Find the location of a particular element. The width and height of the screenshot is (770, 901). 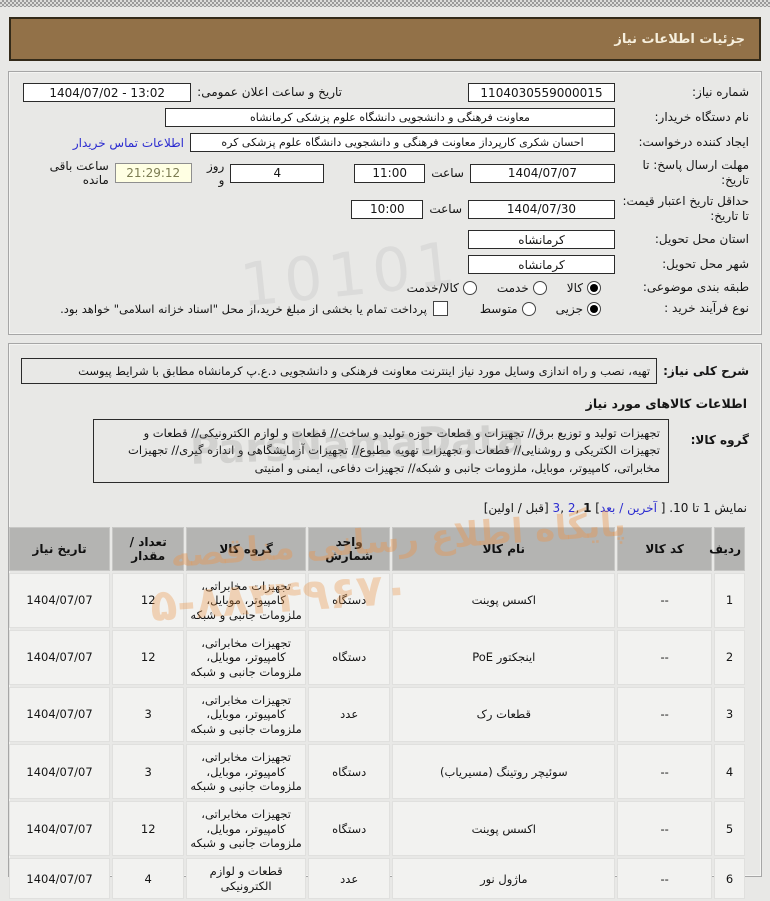

cell-row-number: 1 is located at coordinates (729, 600).